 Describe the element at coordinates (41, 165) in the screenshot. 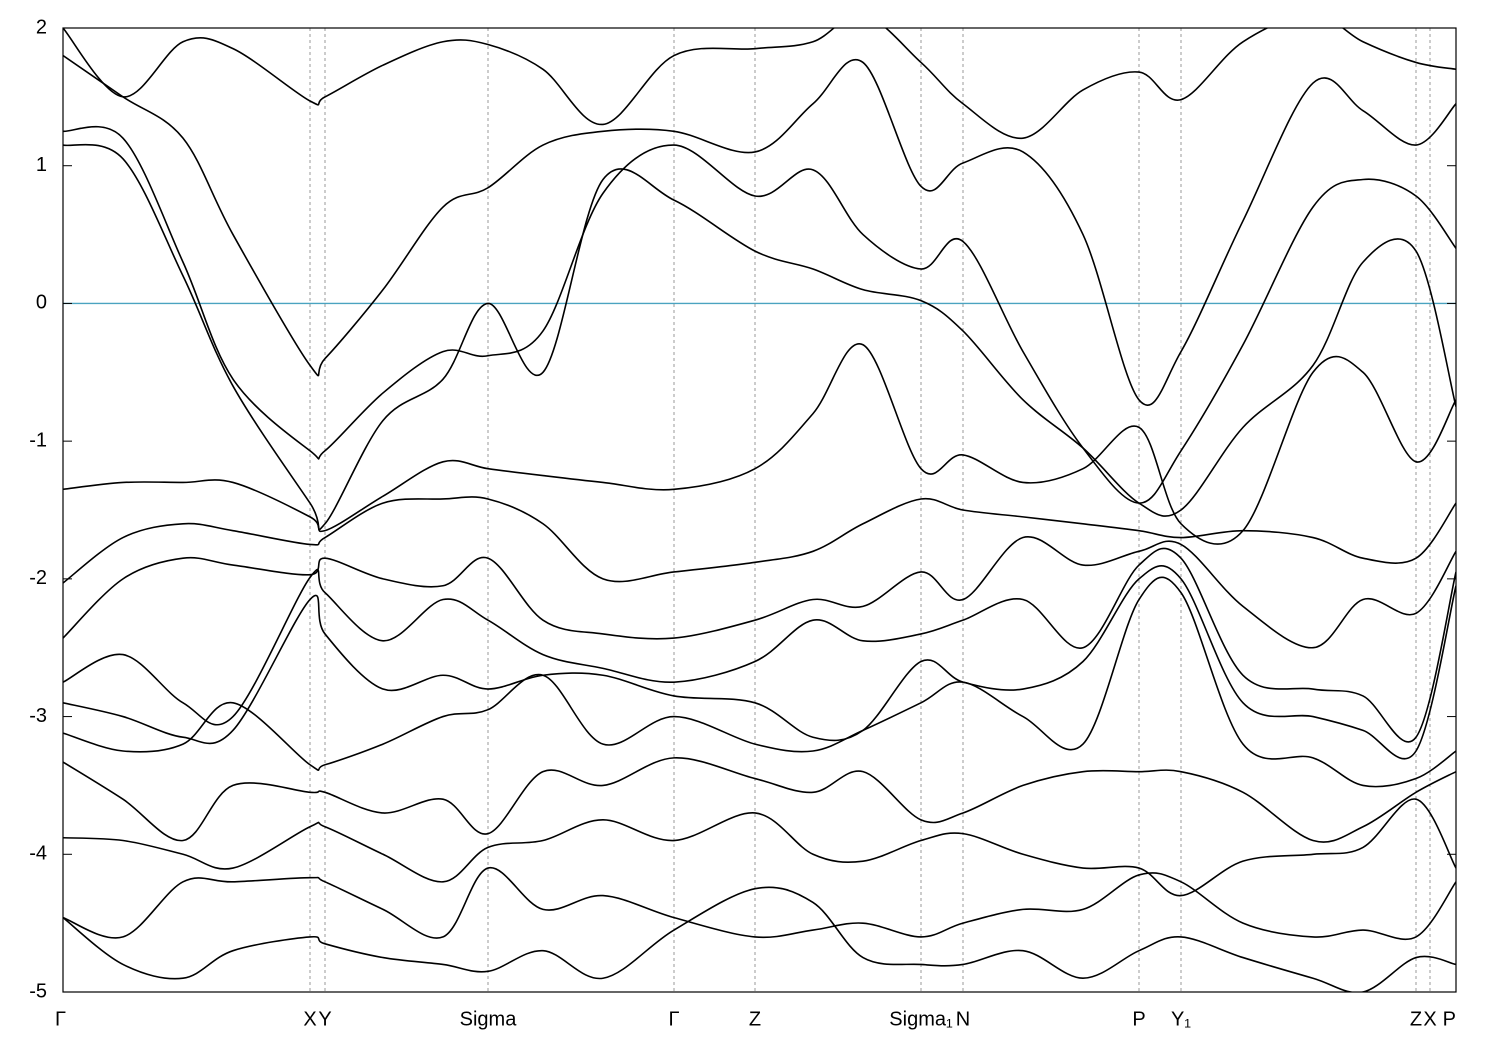

I see `y-tick-label: 1` at that location.